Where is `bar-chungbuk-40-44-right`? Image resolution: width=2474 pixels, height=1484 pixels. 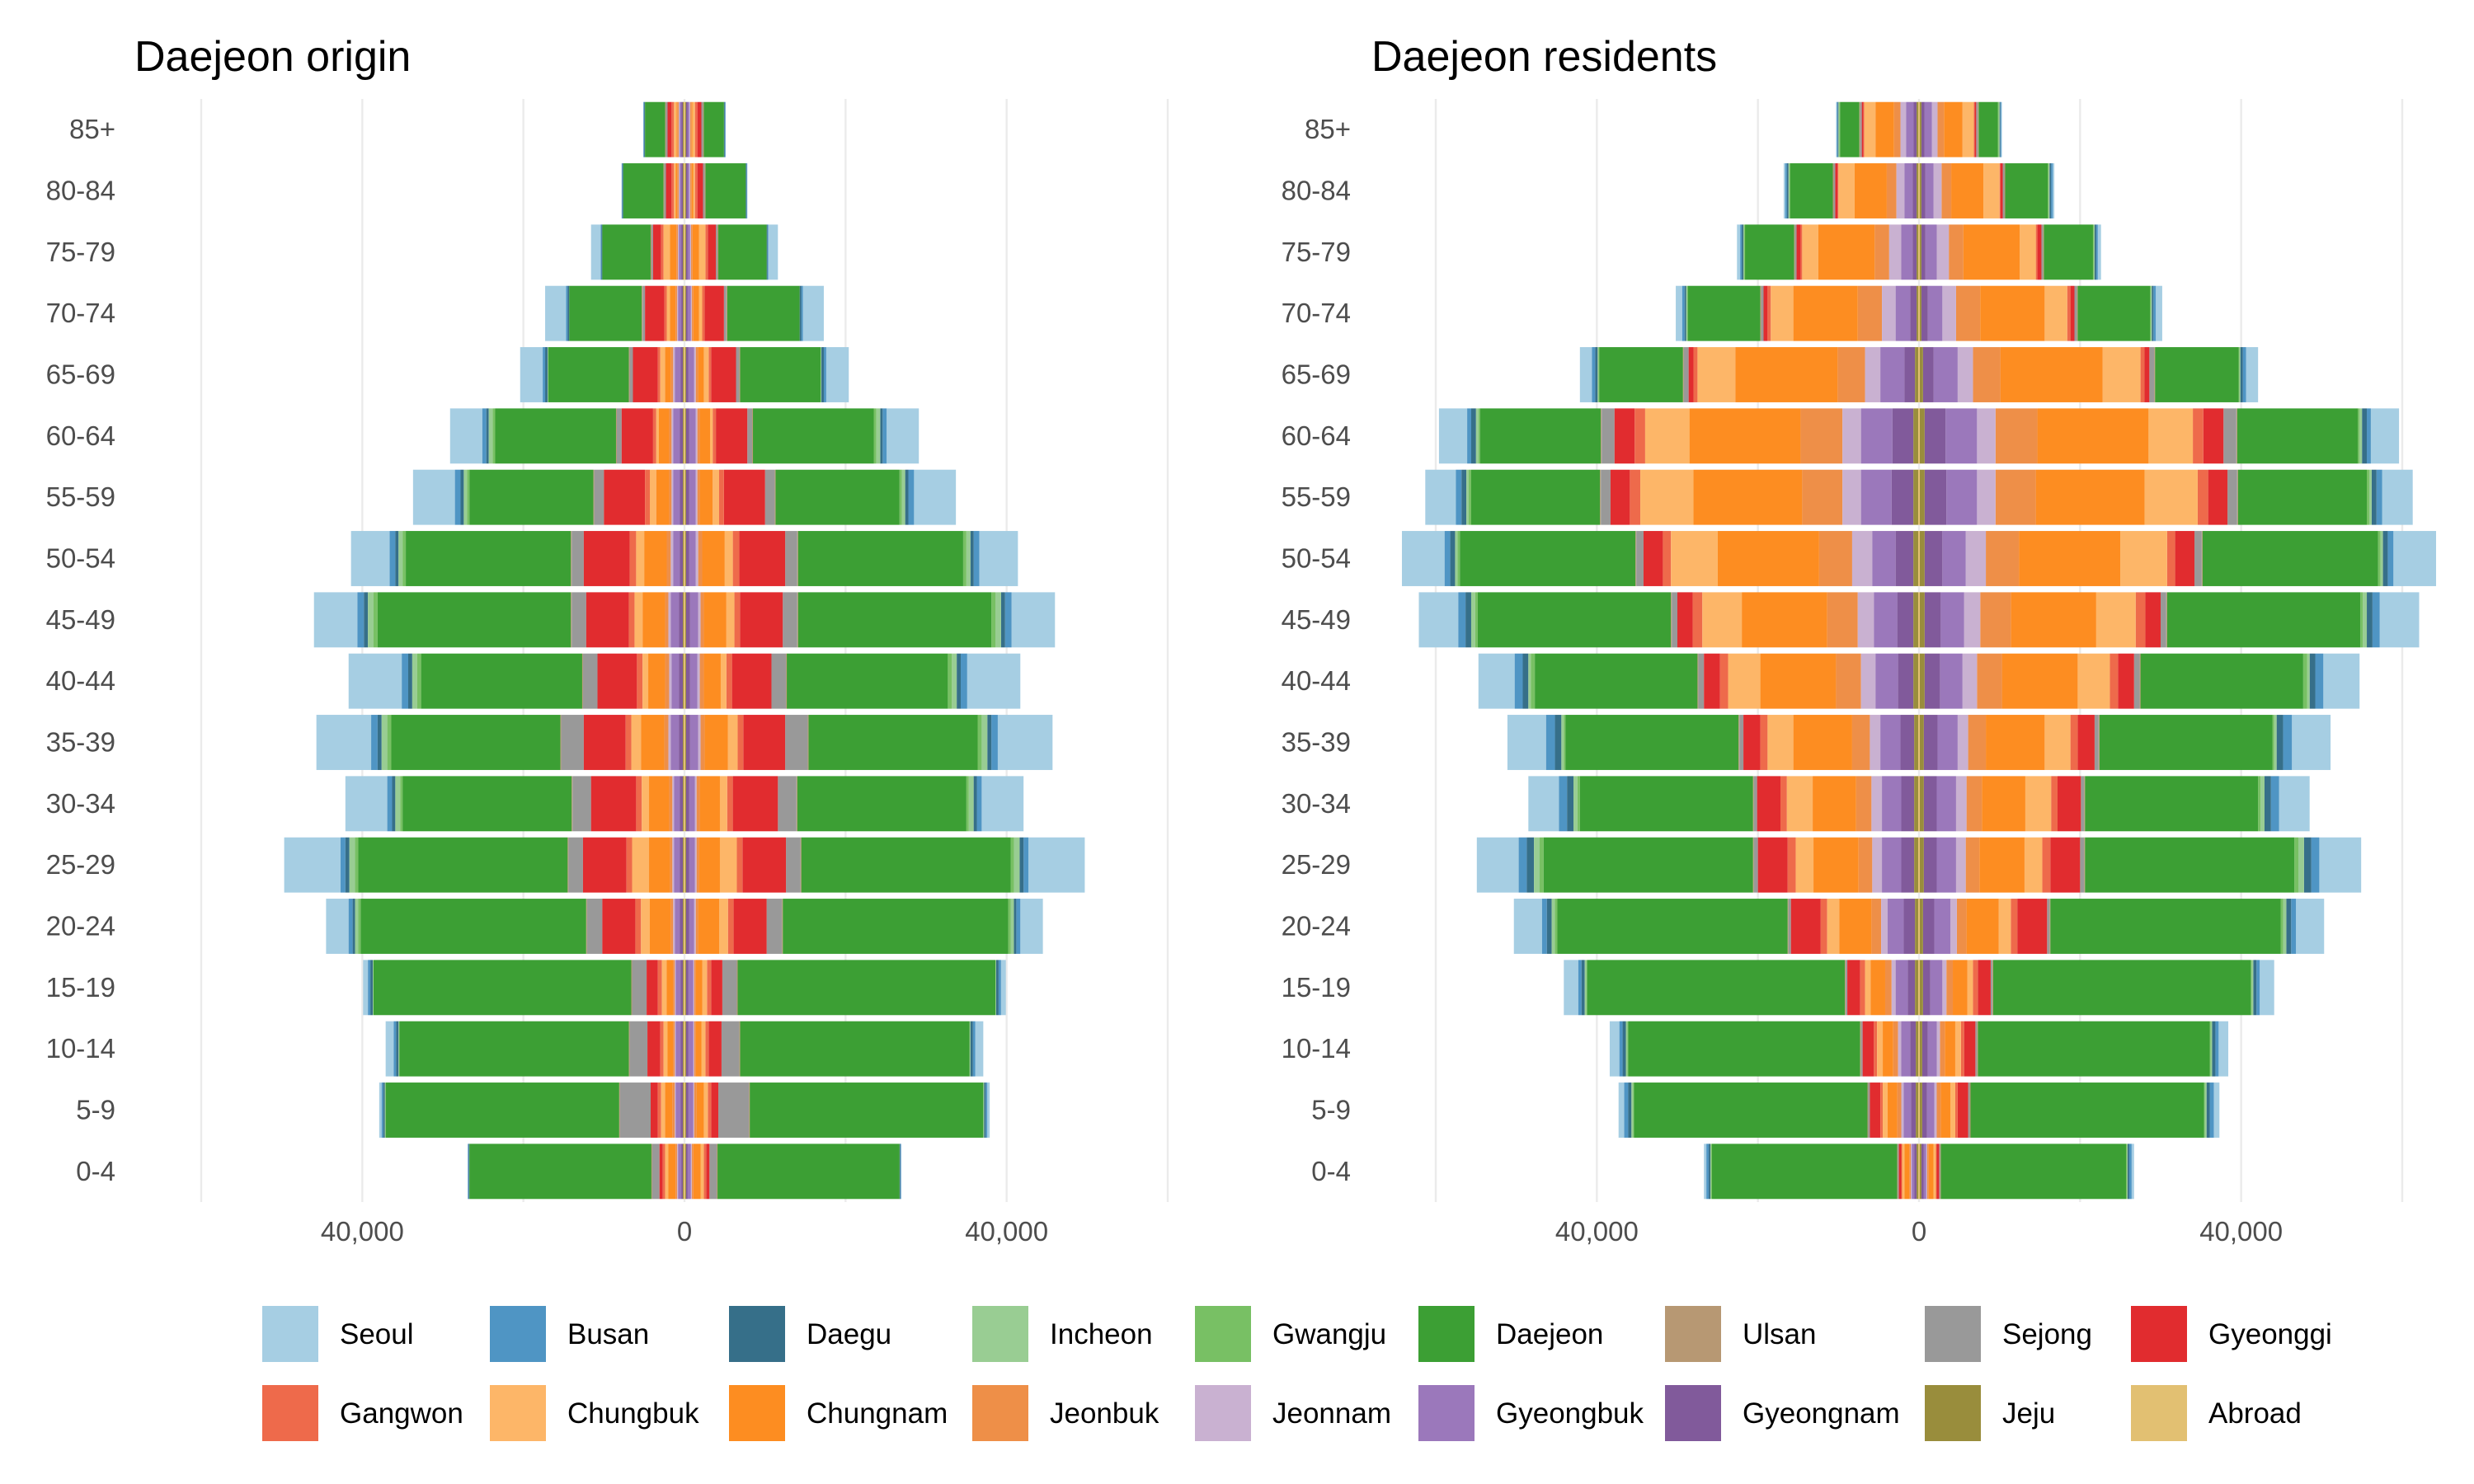 bar-chungbuk-40-44-right is located at coordinates (2093, 681).